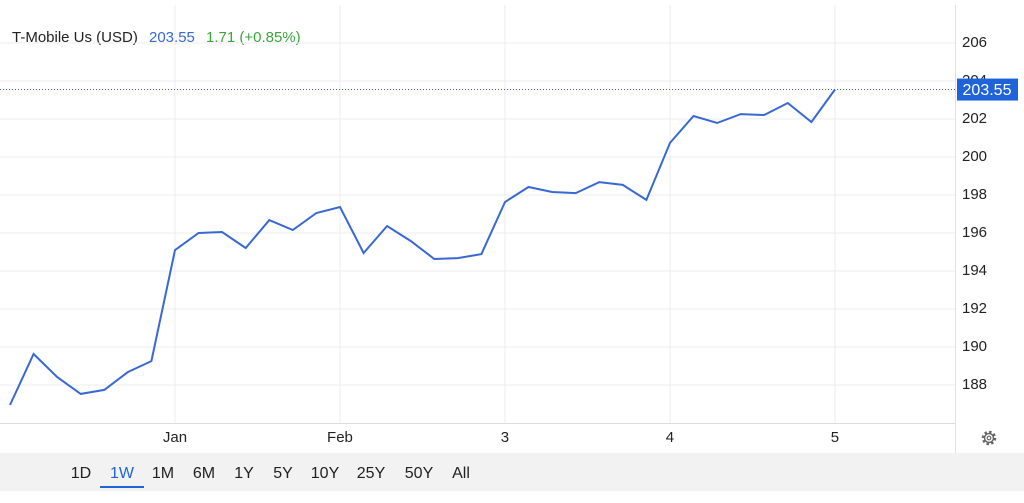 This screenshot has width=1024, height=503. What do you see at coordinates (989, 438) in the screenshot?
I see `settings-icon` at bounding box center [989, 438].